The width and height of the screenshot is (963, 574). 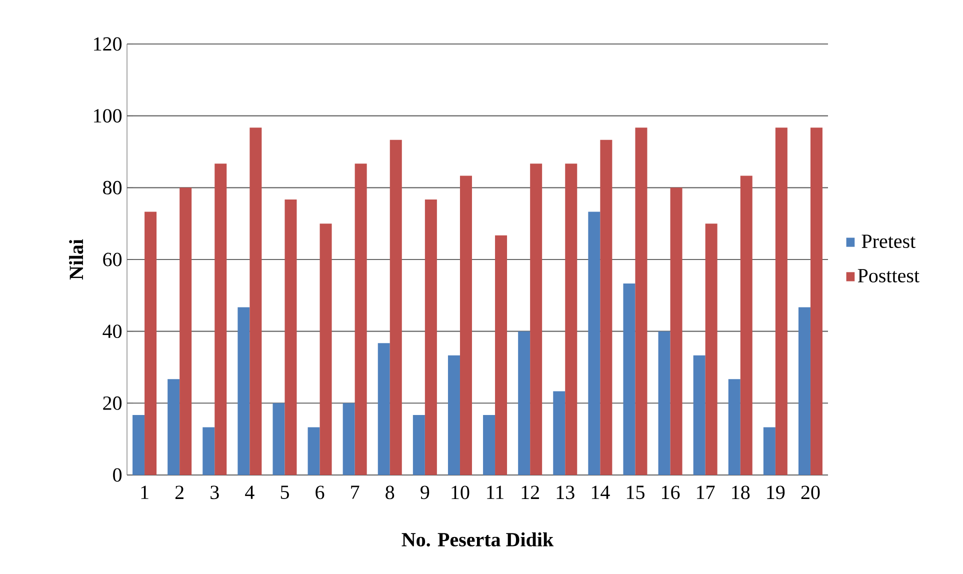 I want to click on legend-label: Pretest, so click(x=889, y=241).